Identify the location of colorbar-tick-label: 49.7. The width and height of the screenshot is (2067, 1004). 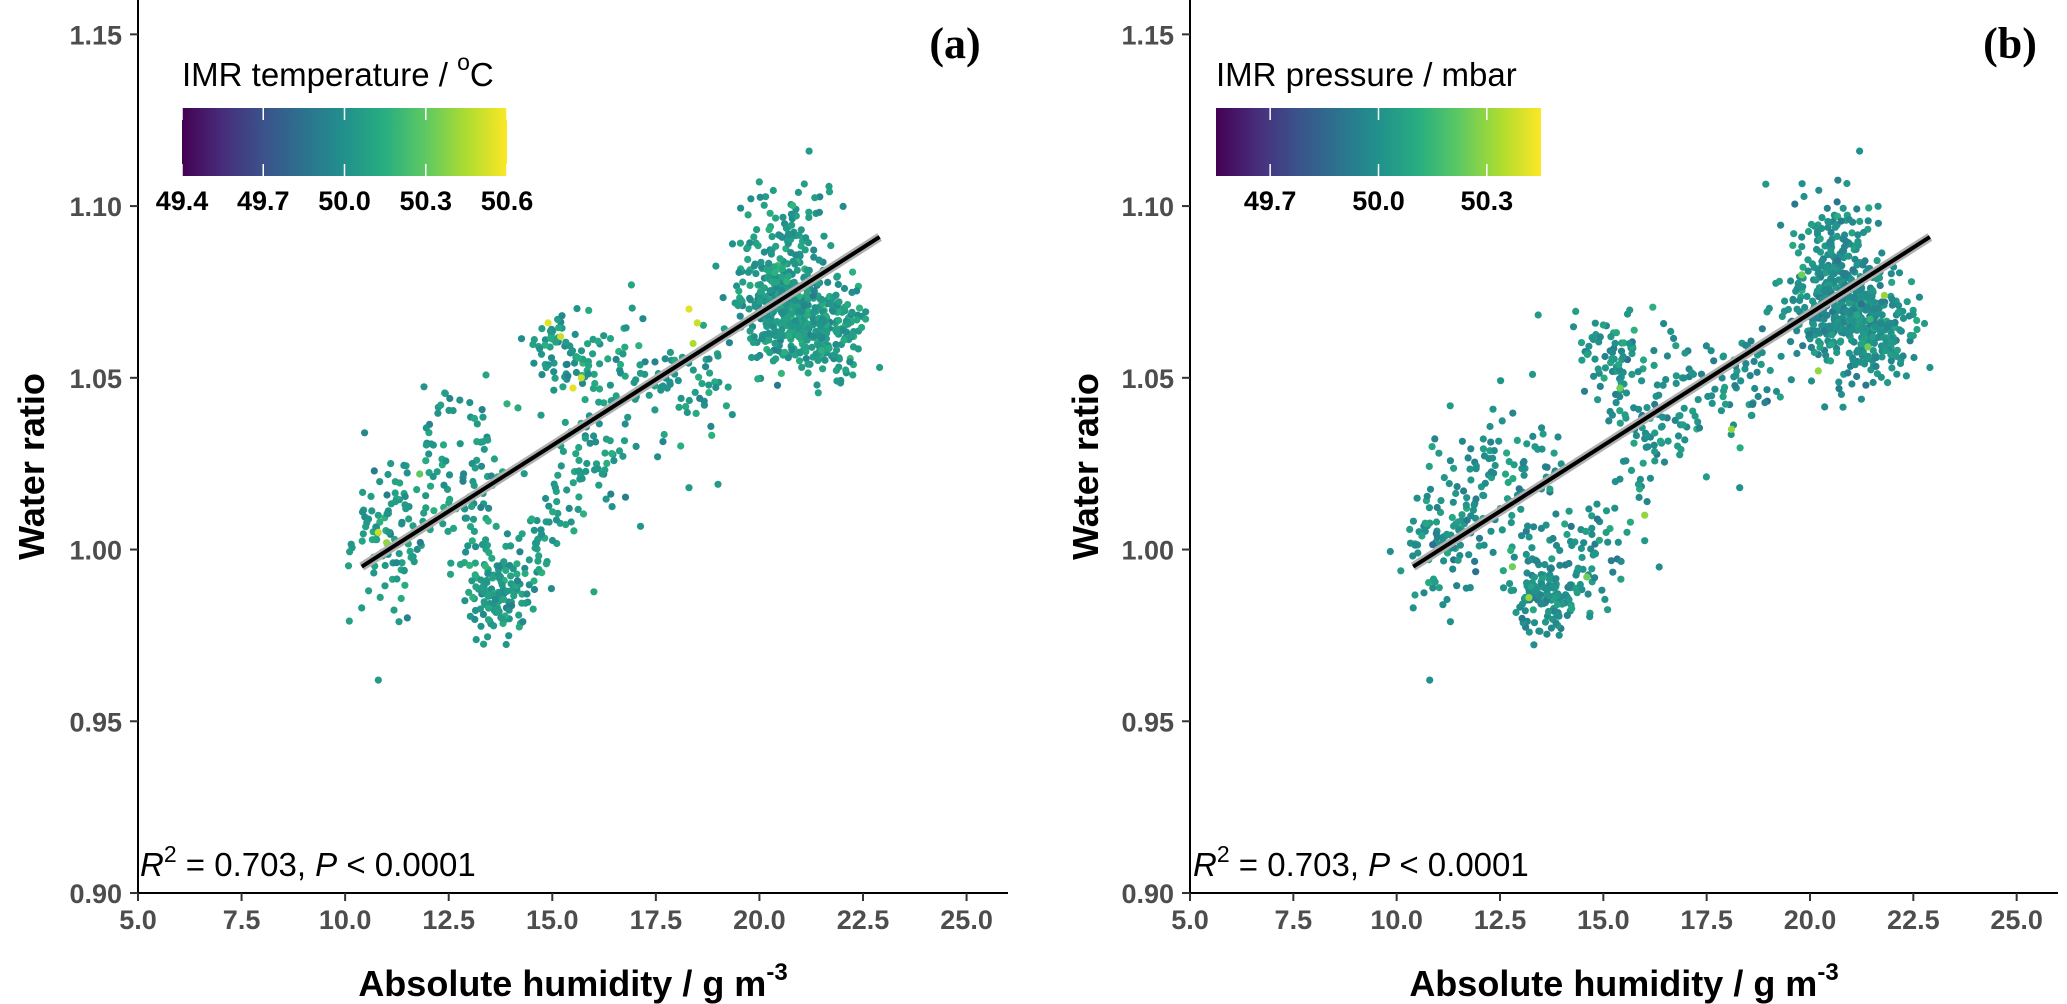
(1270, 201).